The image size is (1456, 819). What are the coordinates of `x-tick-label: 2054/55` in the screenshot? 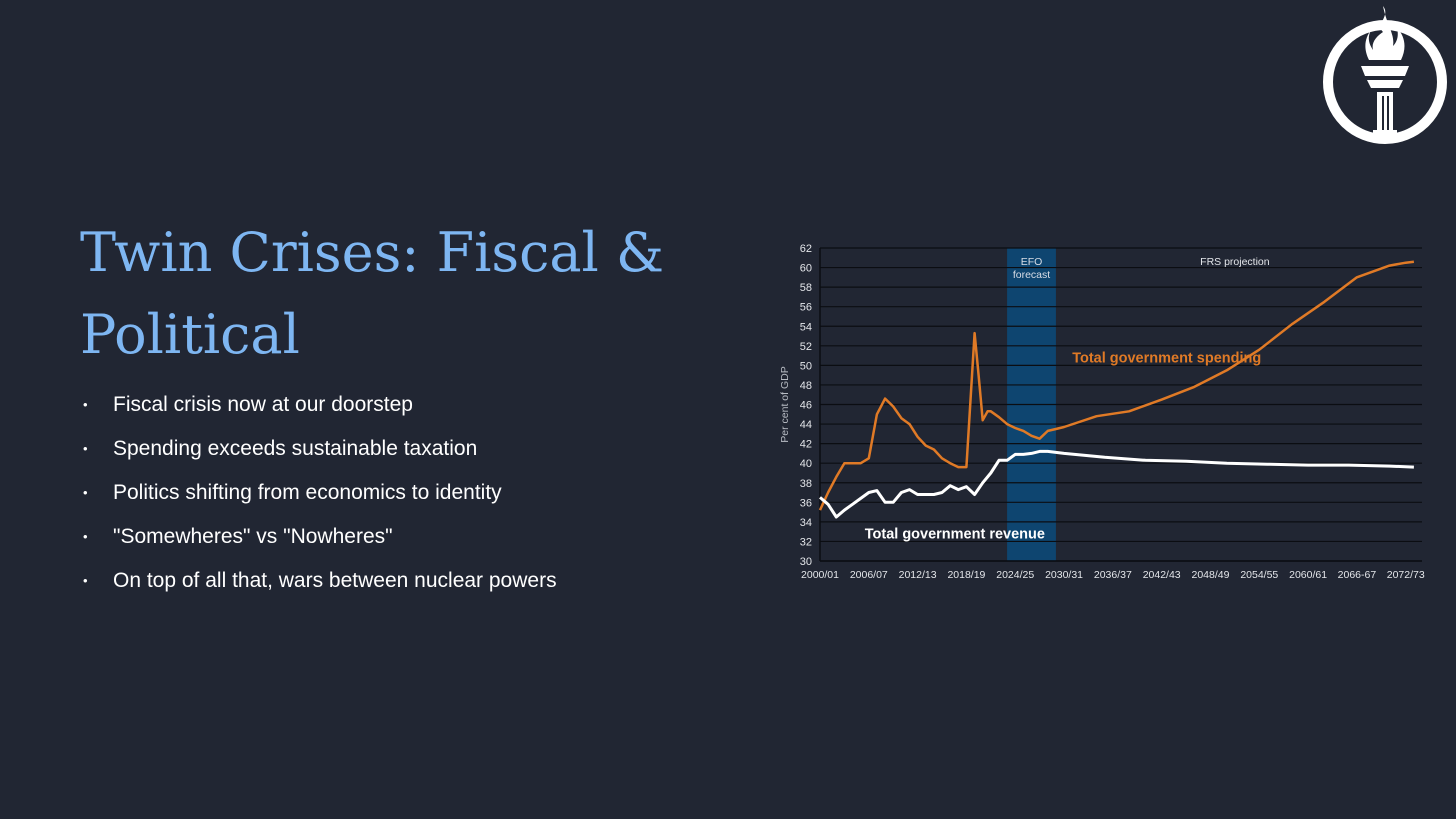 It's located at (1259, 575).